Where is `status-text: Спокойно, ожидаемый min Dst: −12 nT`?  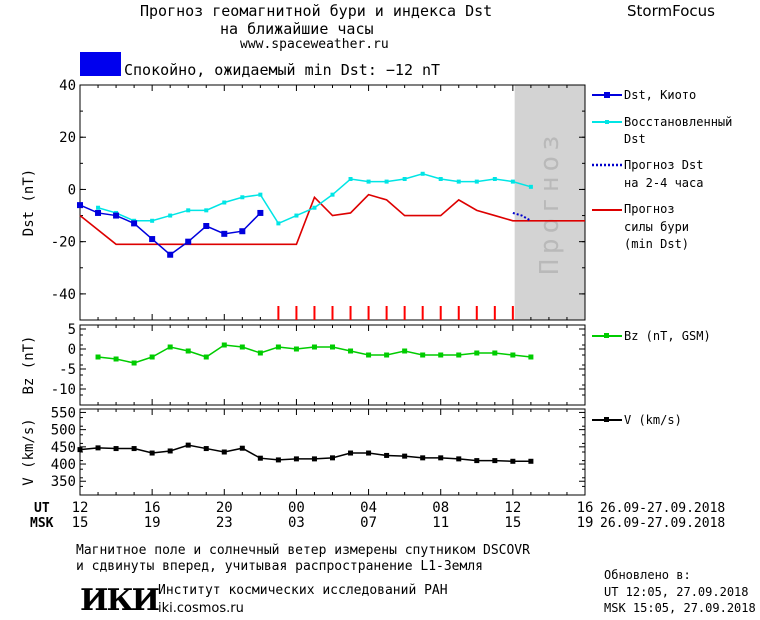 status-text: Спокойно, ожидаемый min Dst: −12 nT is located at coordinates (282, 70).